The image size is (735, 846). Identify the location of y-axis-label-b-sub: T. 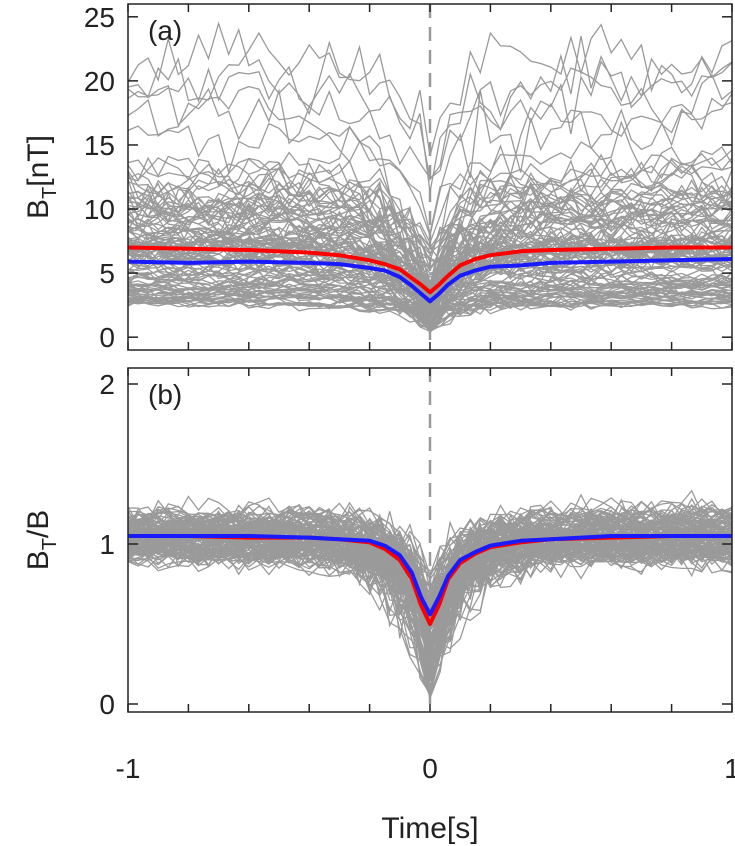
(50, 544).